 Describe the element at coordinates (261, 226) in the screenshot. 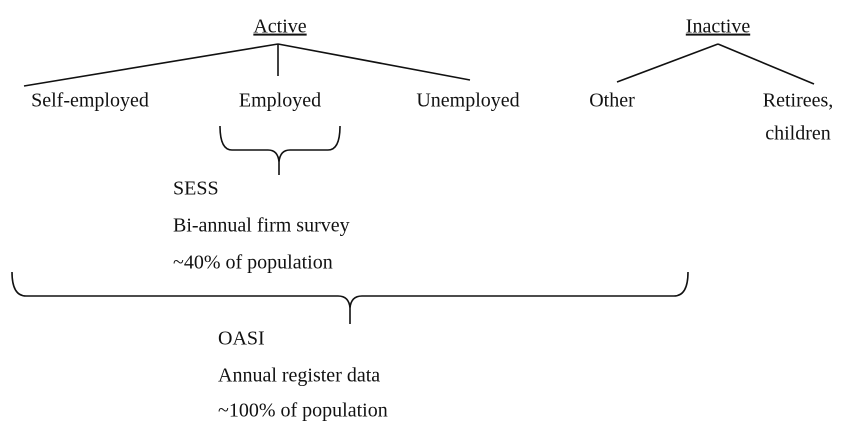

I see `source-label: Bi-annual firm survey` at that location.